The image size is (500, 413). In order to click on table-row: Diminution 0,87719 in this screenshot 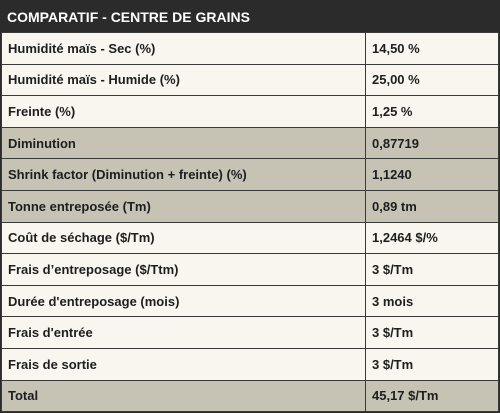, I will do `click(250, 143)`.